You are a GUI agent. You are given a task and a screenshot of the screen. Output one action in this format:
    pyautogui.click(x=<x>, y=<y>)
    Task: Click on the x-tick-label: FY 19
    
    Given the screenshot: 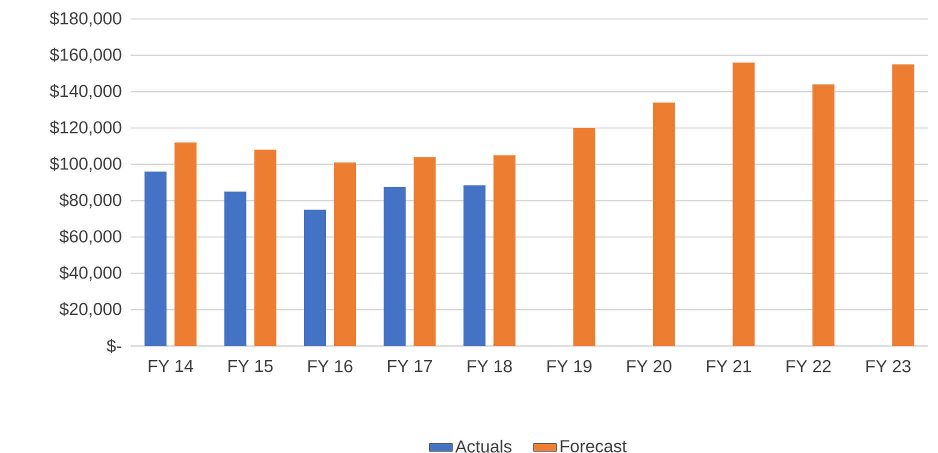 What is the action you would take?
    pyautogui.click(x=570, y=366)
    